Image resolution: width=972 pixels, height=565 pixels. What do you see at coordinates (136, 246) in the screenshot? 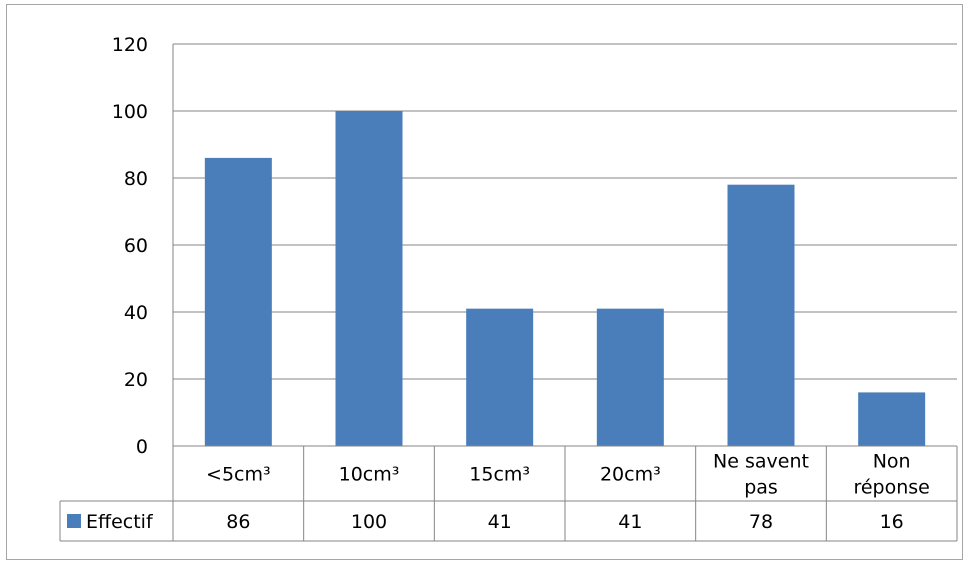
I see `y-tick-label: 60` at bounding box center [136, 246].